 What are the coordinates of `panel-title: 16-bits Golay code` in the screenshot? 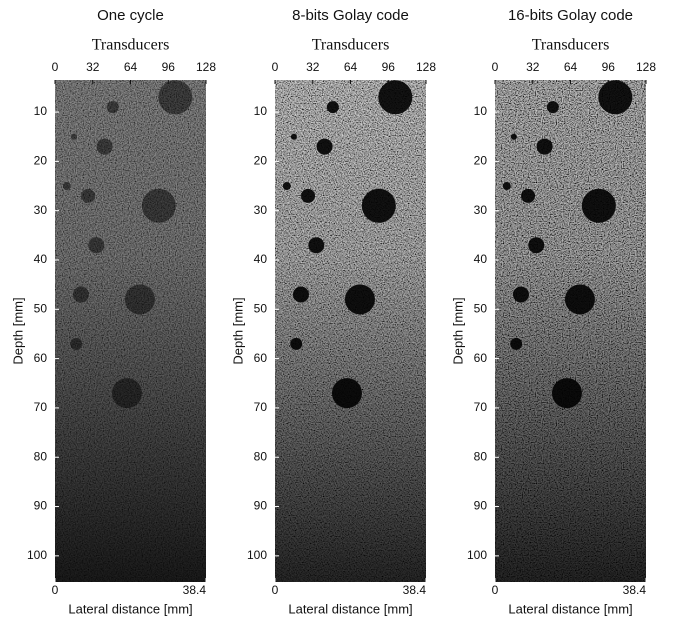 It's located at (570, 15).